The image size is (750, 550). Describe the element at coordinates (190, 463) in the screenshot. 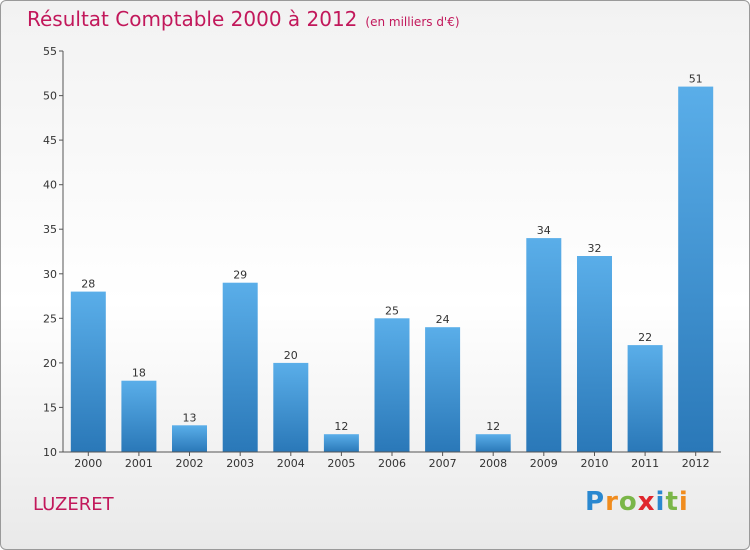

I see `x-tick-label-2002: 2002` at that location.